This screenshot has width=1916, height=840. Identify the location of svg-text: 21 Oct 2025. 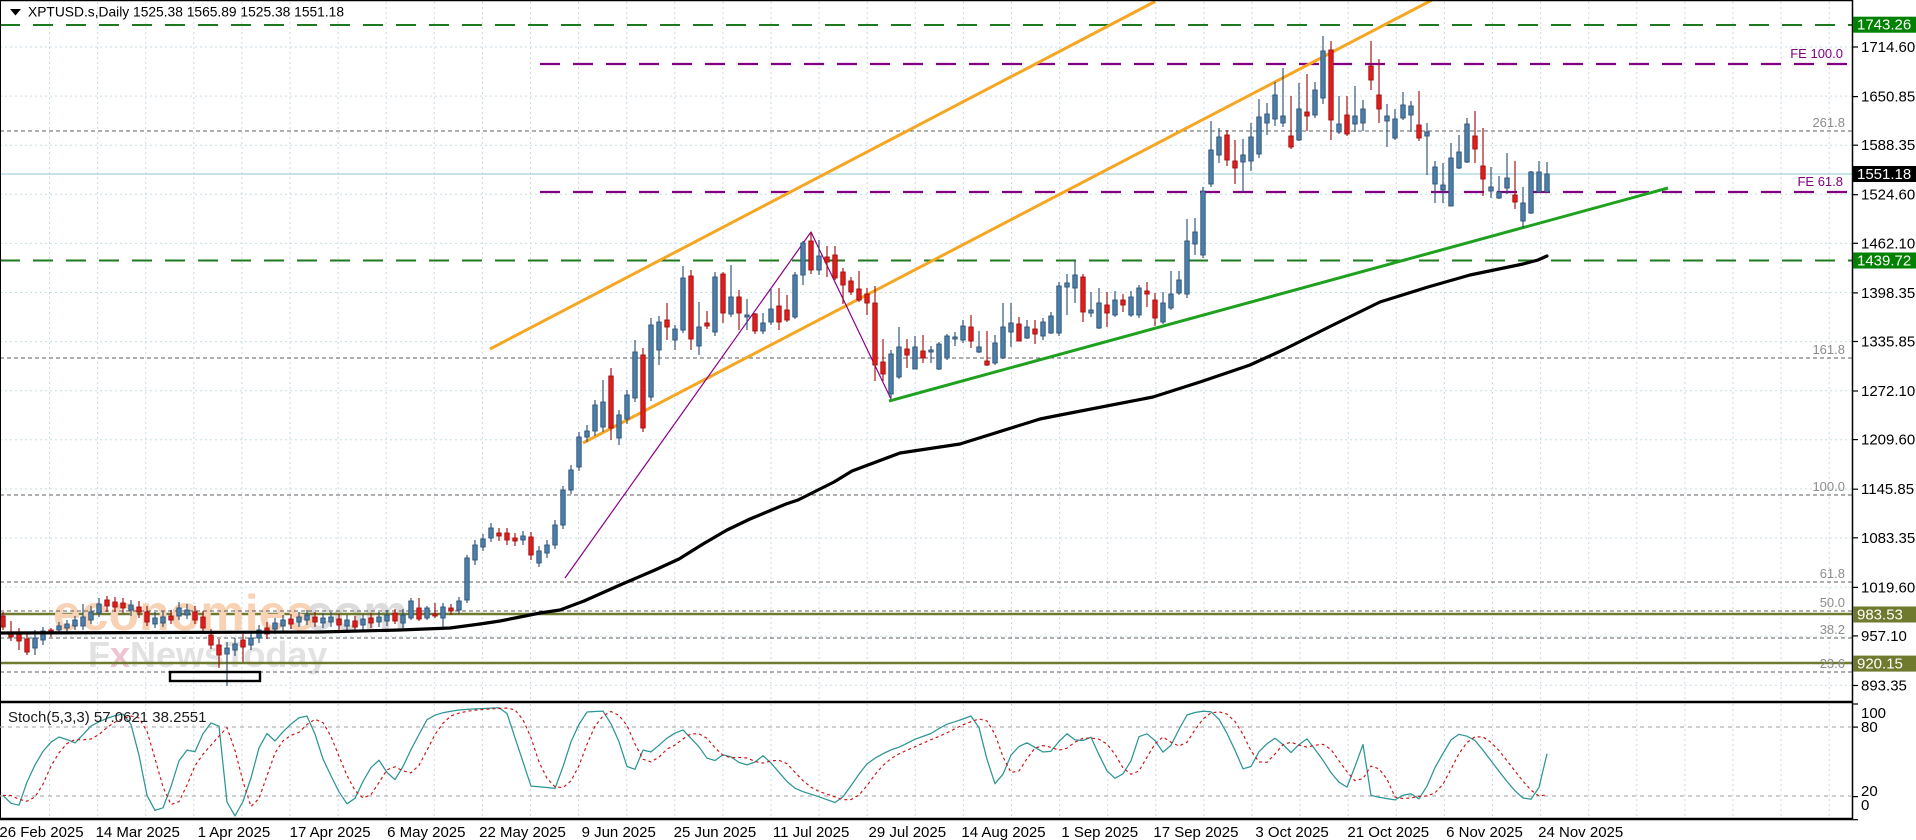
(1388, 832).